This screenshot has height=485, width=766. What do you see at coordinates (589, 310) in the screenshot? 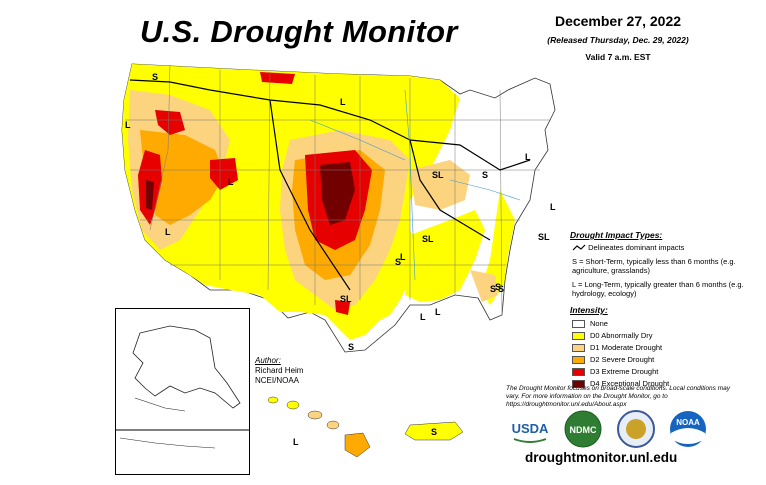
I see `intensity-heading: Intensity:` at bounding box center [589, 310].